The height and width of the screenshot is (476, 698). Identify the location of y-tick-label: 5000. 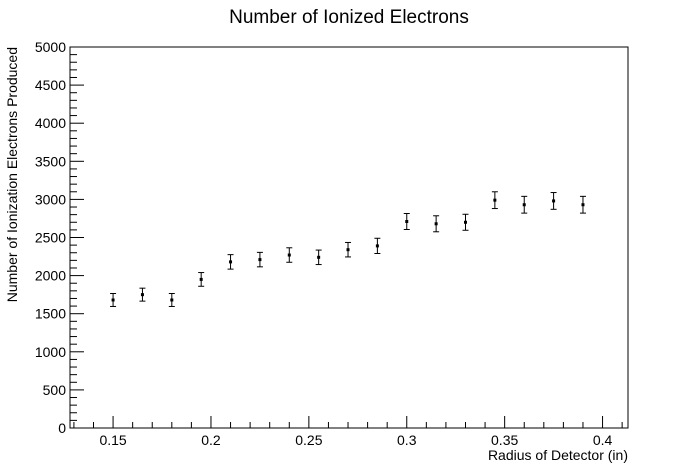
(50, 47).